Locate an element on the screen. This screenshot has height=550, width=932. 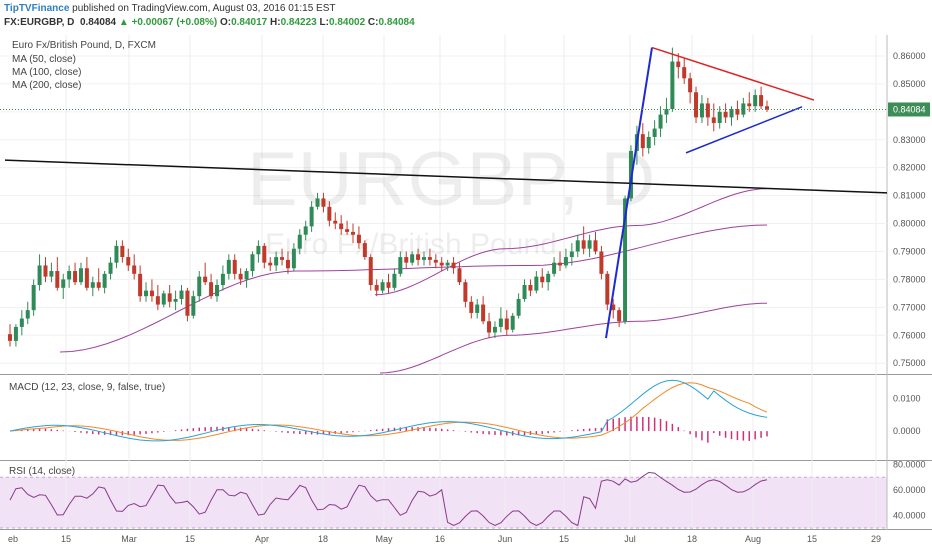
last-price: 0.84084 is located at coordinates (98, 22).